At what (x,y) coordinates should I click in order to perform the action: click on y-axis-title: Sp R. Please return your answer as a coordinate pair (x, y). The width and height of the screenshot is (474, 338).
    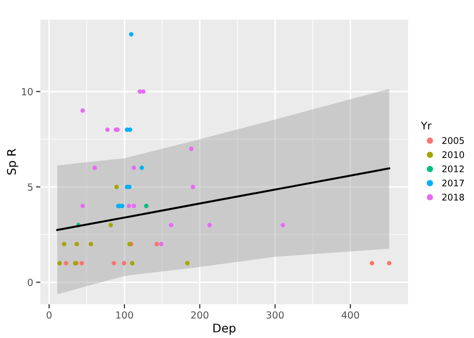
    Looking at the image, I should click on (12, 161).